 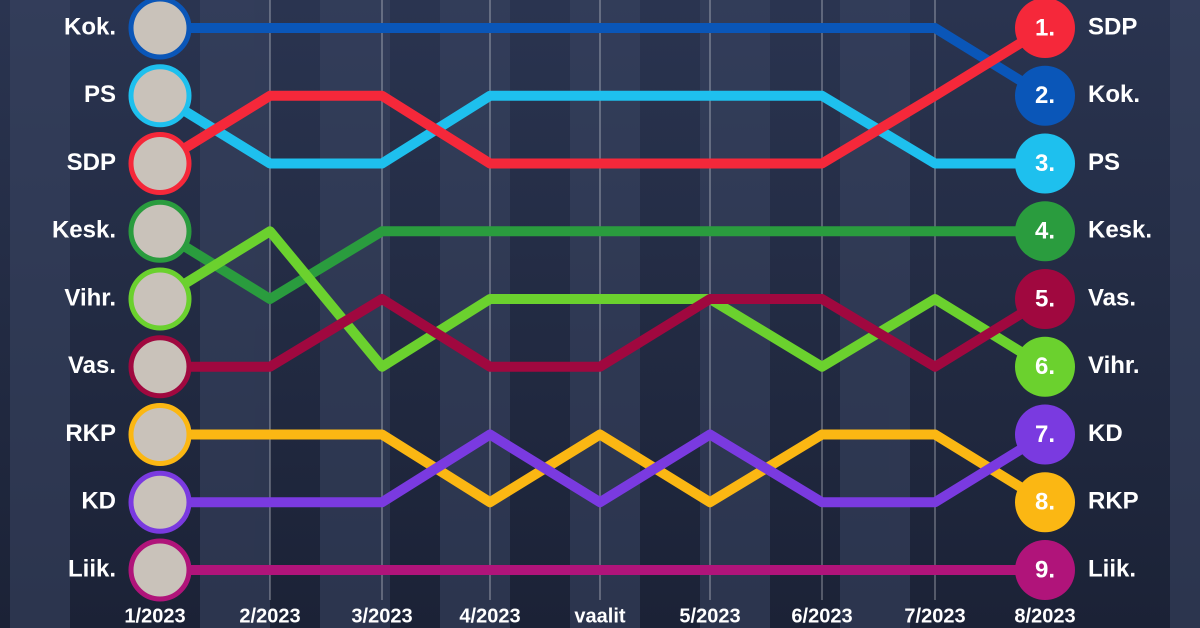 I want to click on end-label: PS, so click(x=1104, y=162).